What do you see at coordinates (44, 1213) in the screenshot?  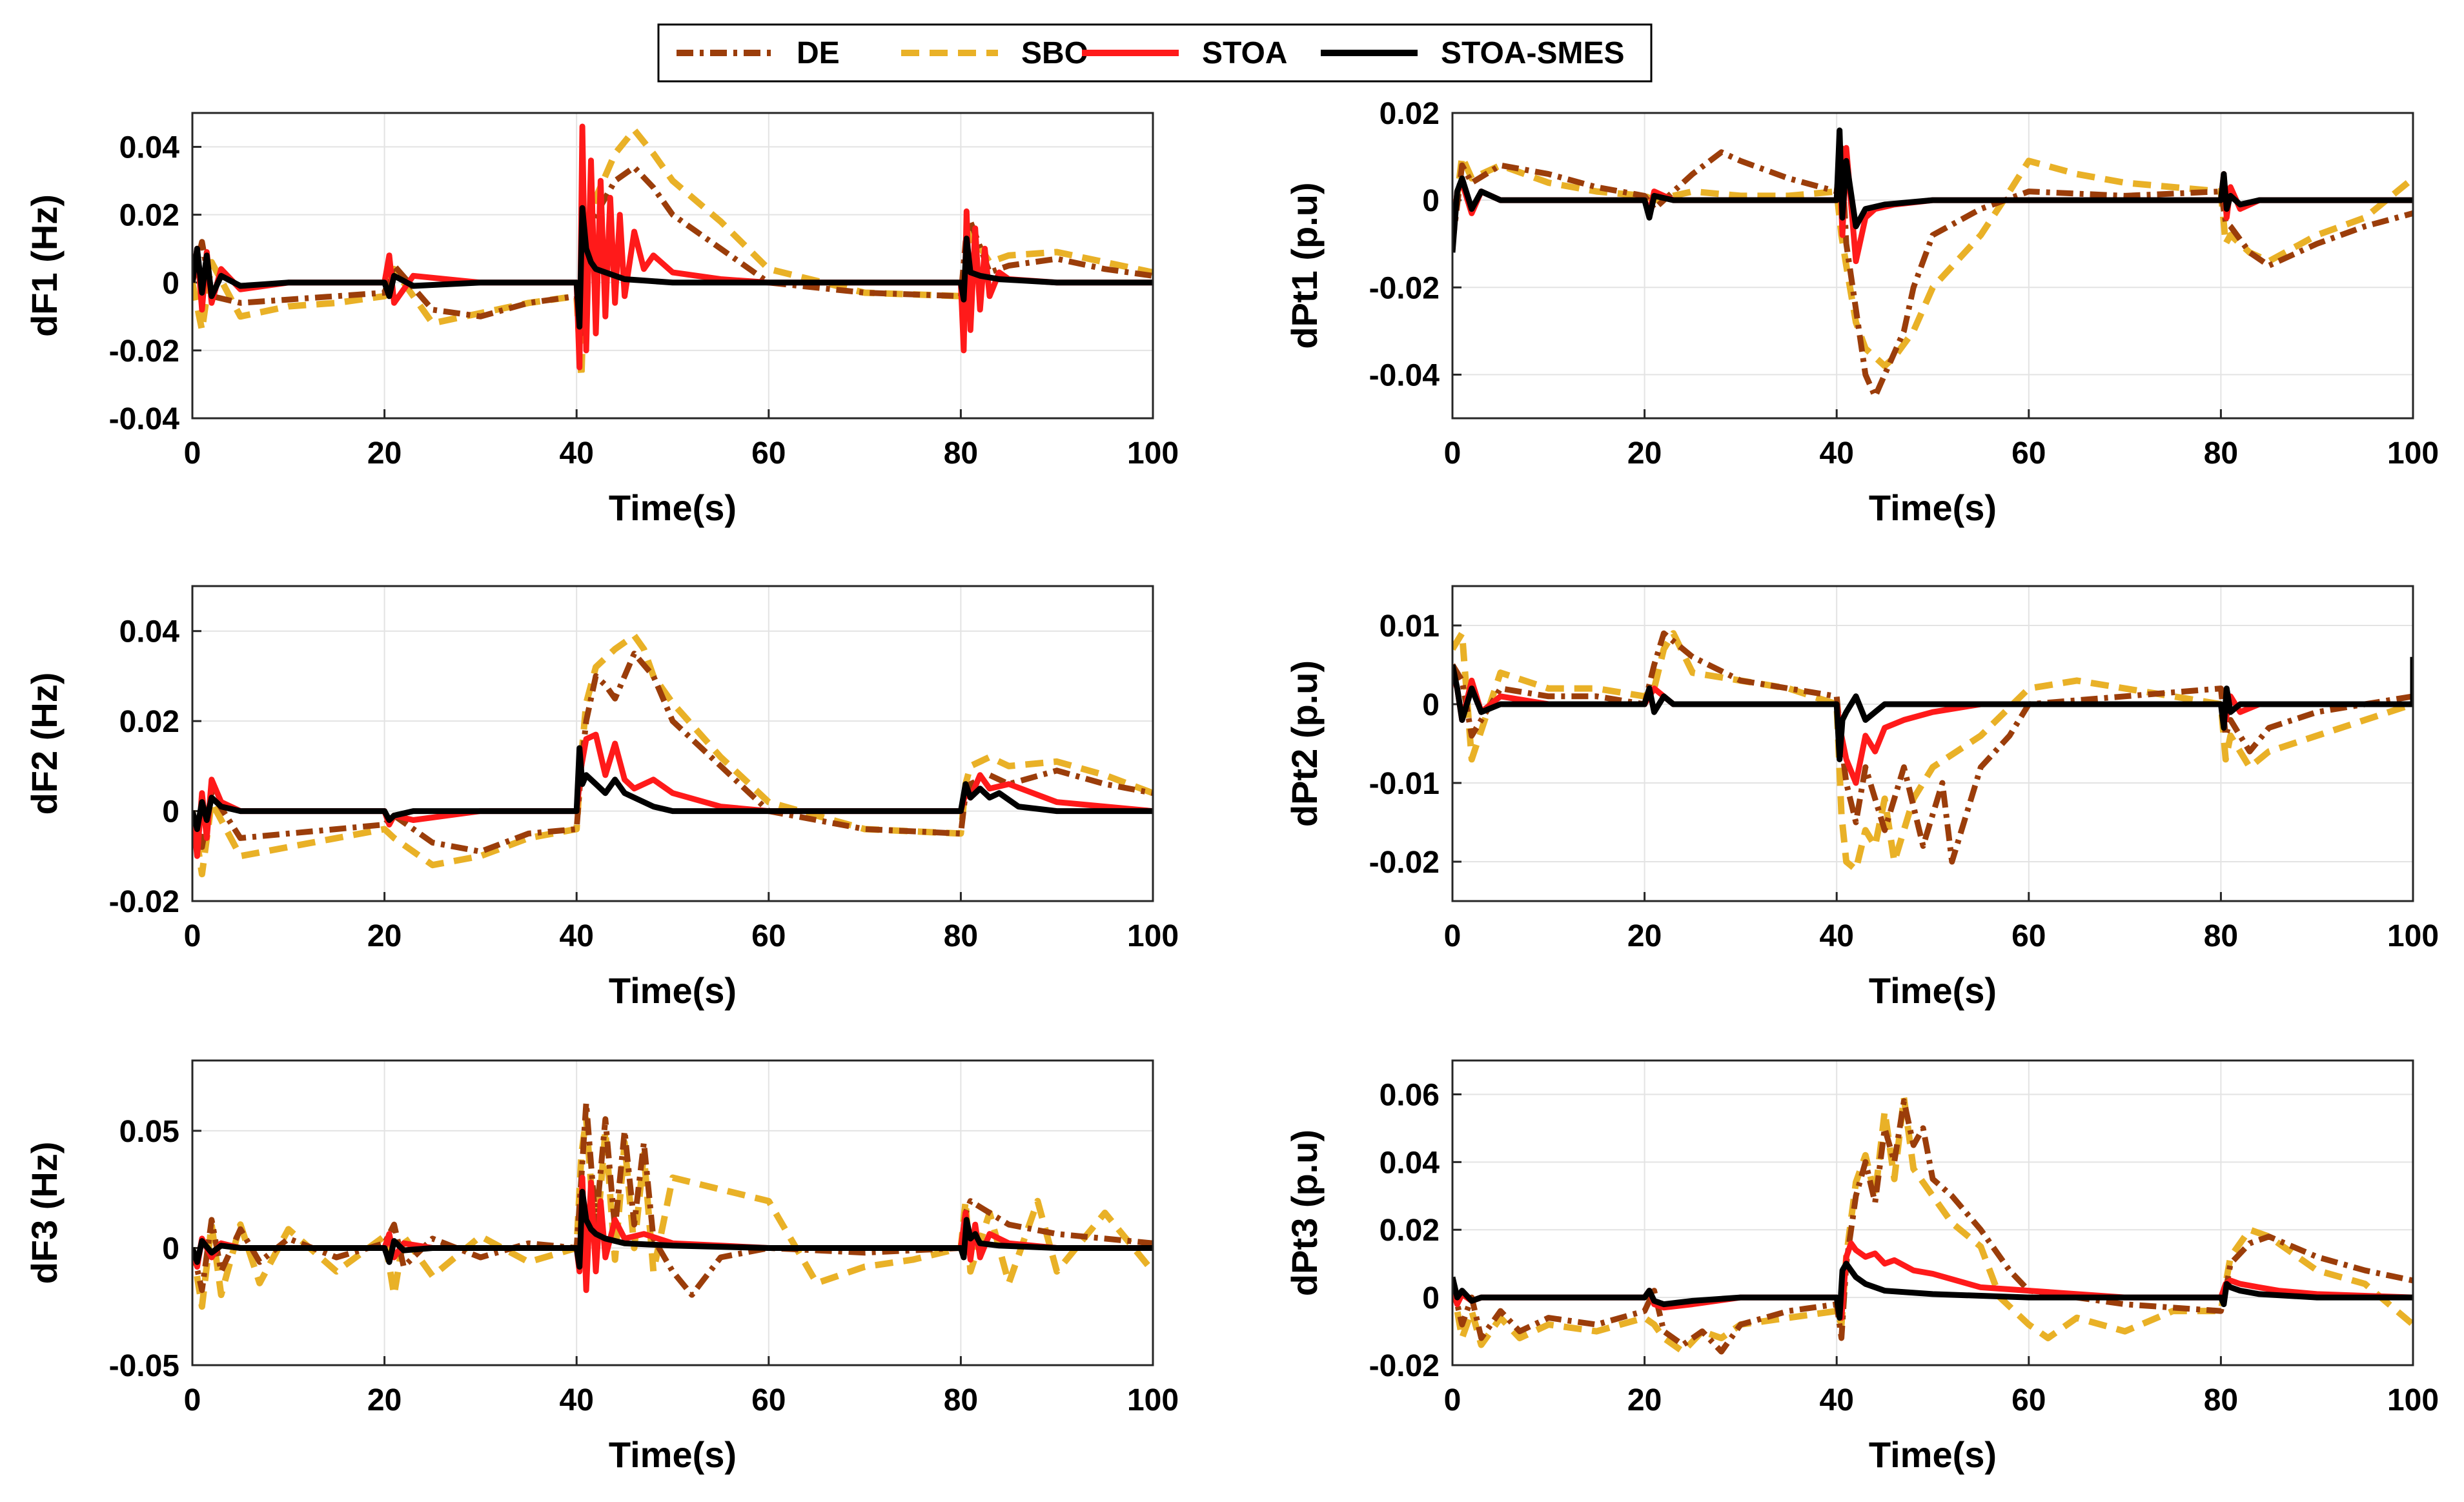 I see `y-axis-title: dF3 (Hz)` at bounding box center [44, 1213].